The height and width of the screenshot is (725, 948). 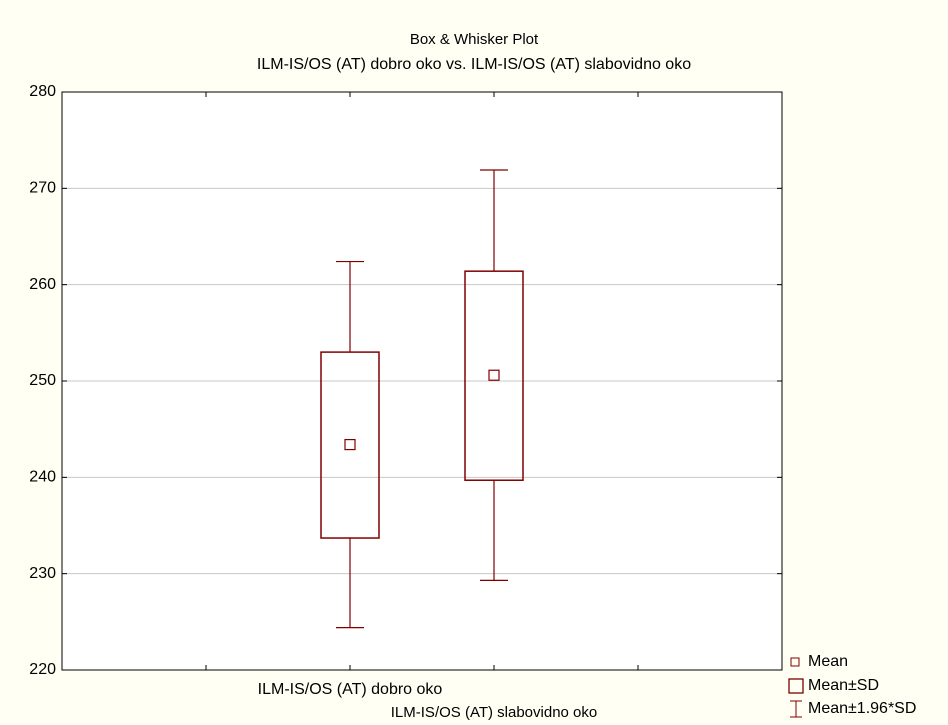 What do you see at coordinates (828, 661) in the screenshot?
I see `legend-label: Mean` at bounding box center [828, 661].